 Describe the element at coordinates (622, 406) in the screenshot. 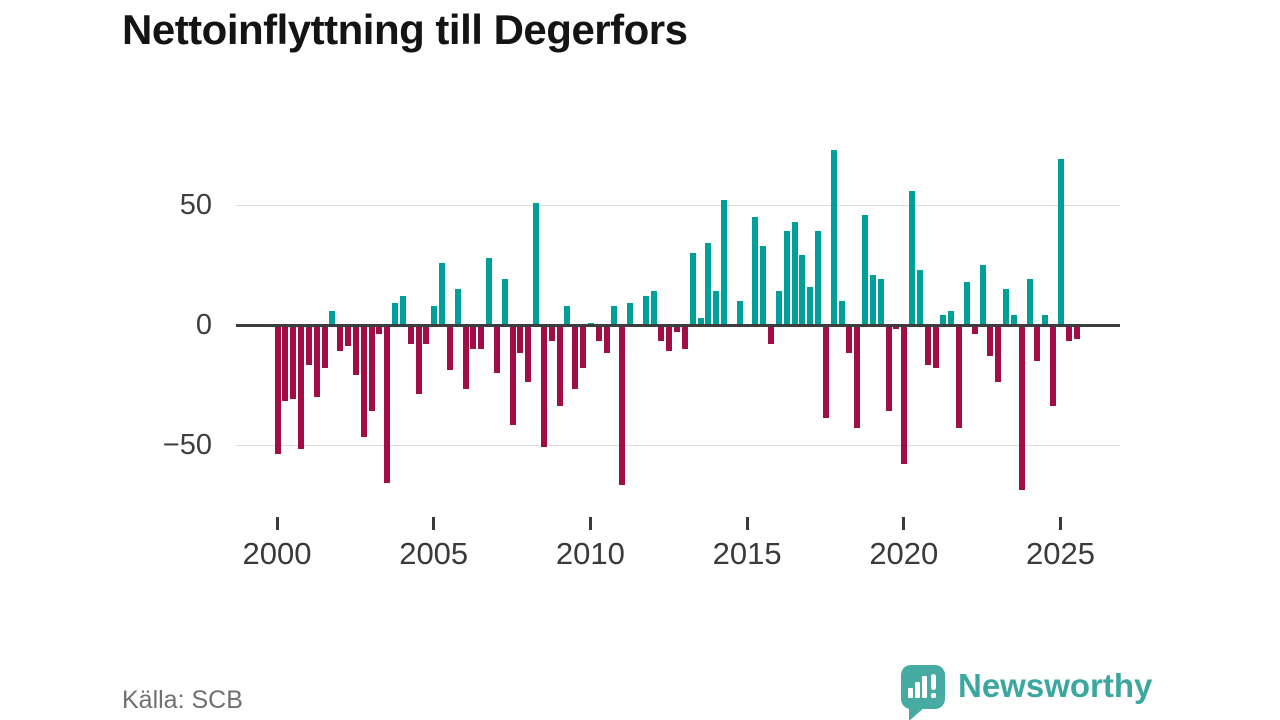

I see `bar-2011-q1` at that location.